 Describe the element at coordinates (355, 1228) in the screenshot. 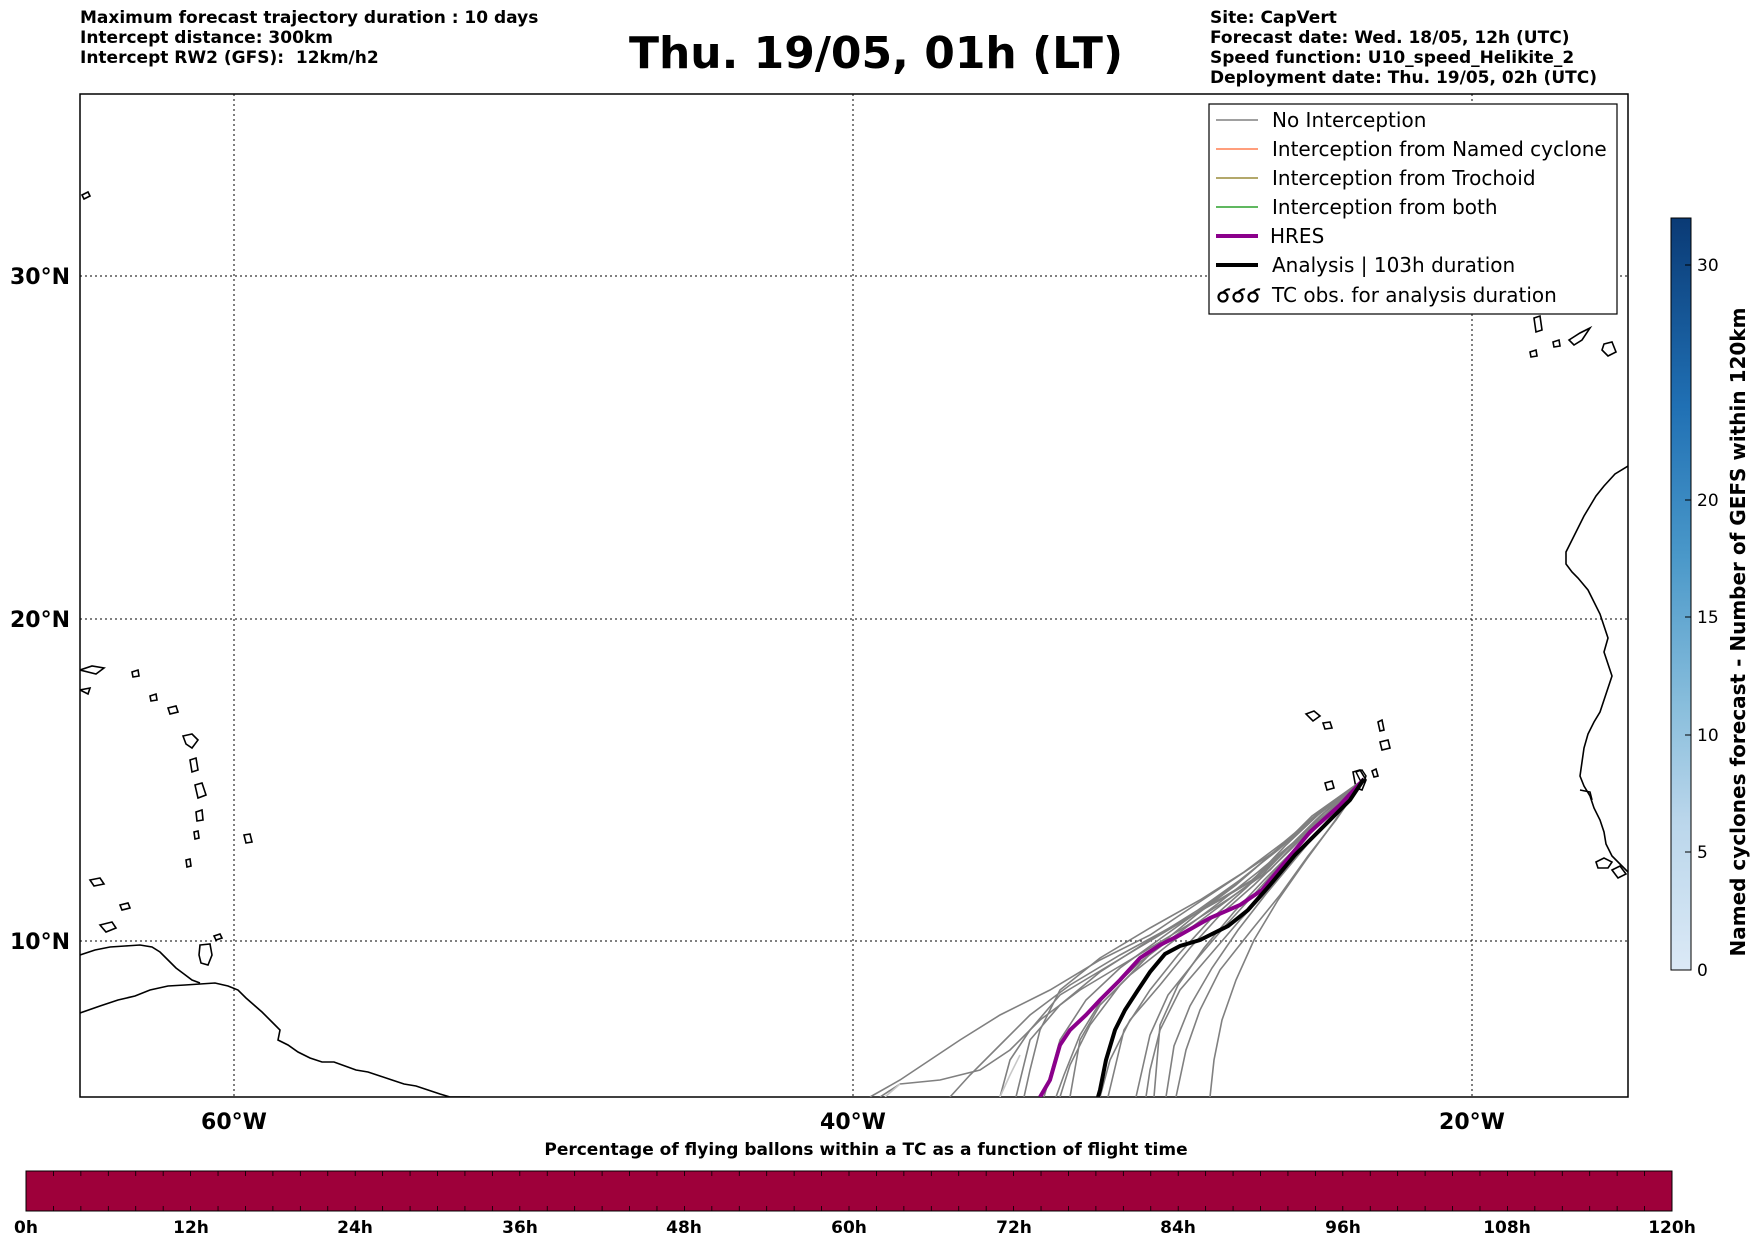

I see `flight-time-tick-24h: 24h` at that location.